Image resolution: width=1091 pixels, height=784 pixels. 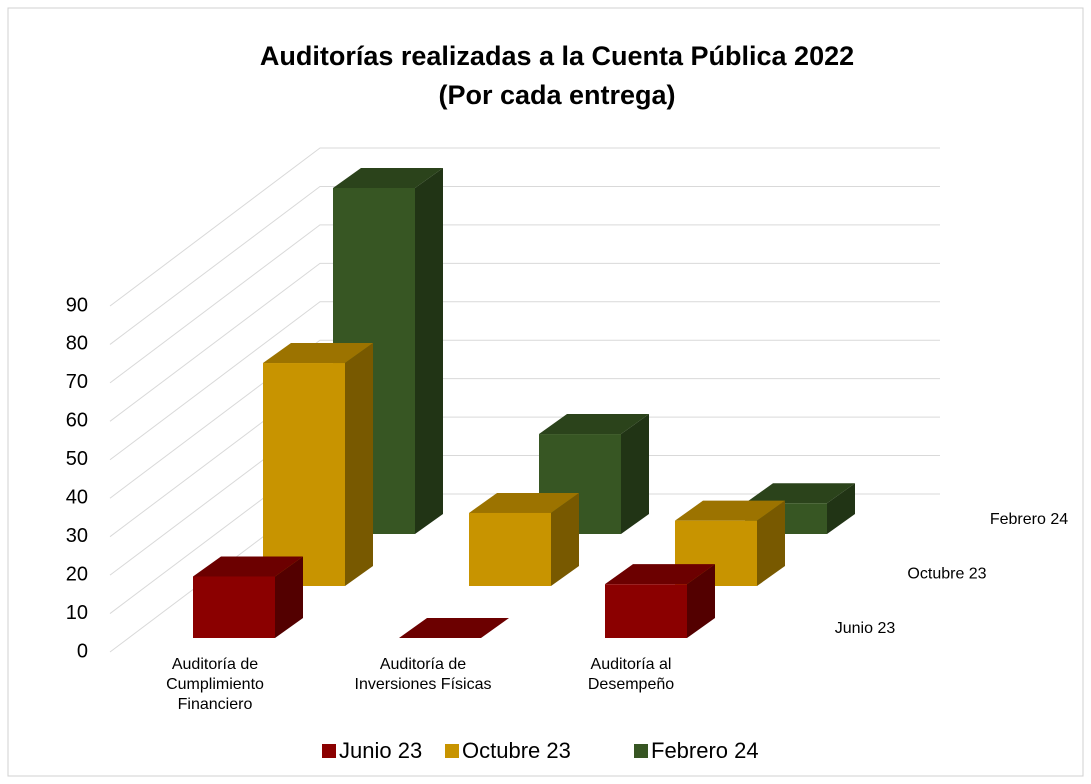 What do you see at coordinates (77, 574) in the screenshot?
I see `y-tick-label: 20` at bounding box center [77, 574].